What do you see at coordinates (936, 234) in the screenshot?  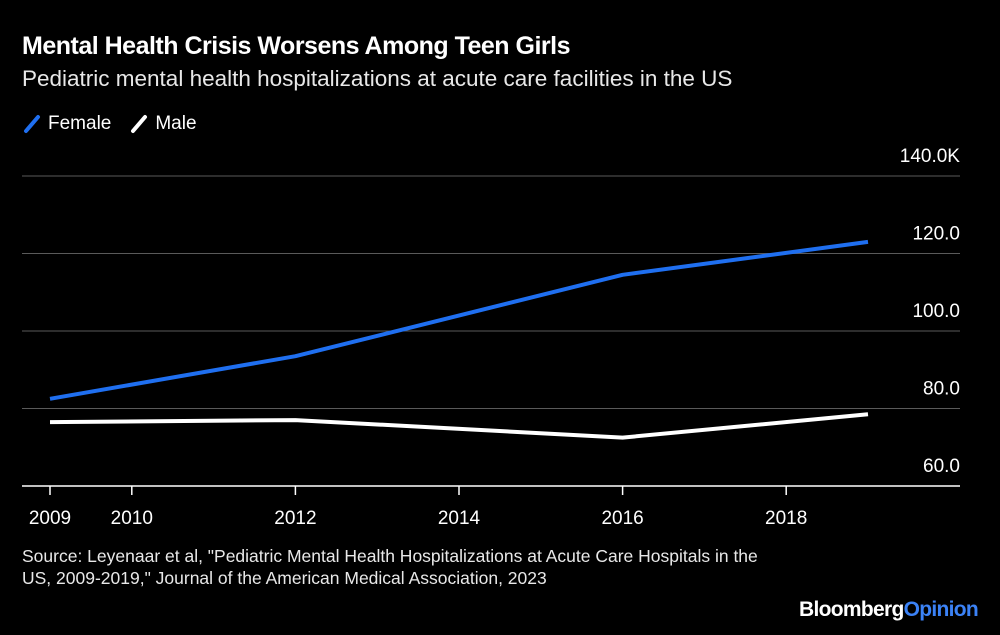 I see `y-tick-label: 120.0` at bounding box center [936, 234].